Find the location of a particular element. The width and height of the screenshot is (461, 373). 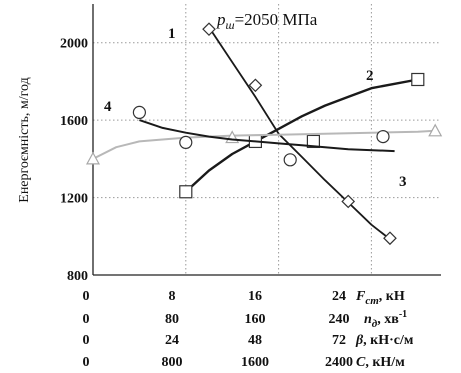

curve-label-3: 3 is located at coordinates (403, 182).